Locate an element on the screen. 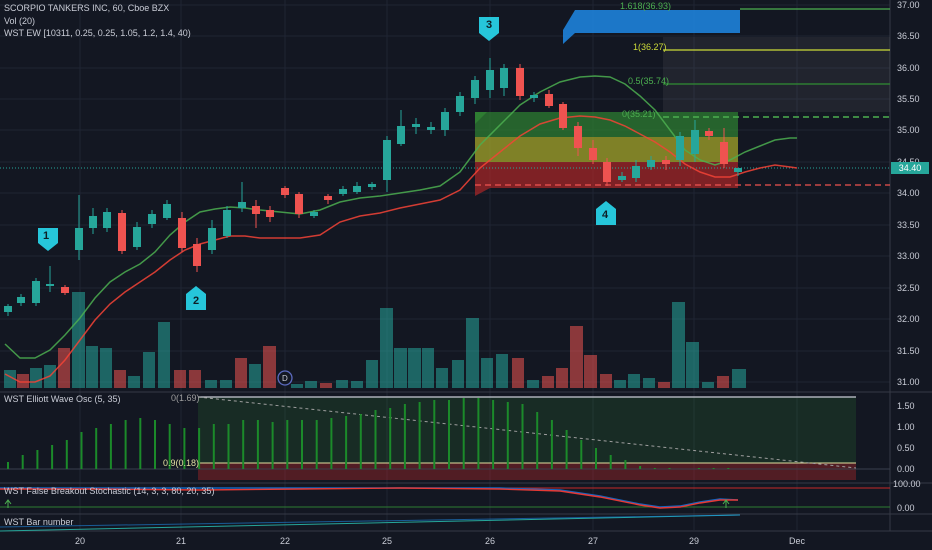  dividend-event-marker is located at coordinates (285, 378).